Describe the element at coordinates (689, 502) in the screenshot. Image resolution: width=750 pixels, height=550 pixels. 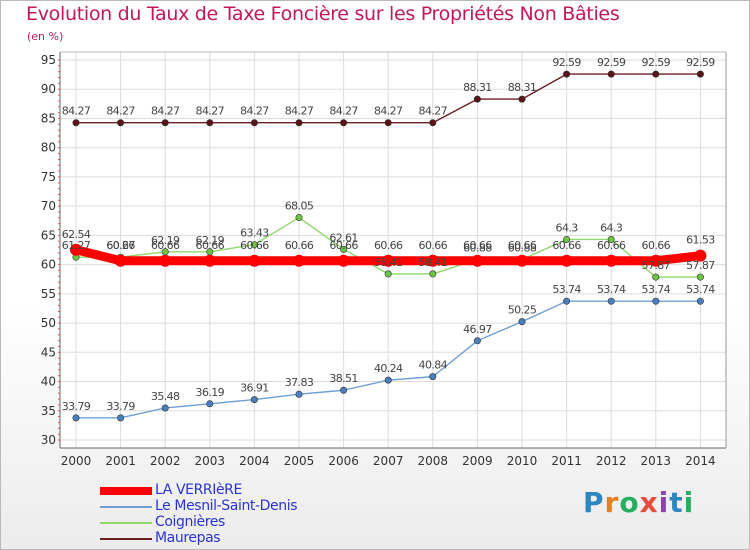
I see `logo-letter: i` at that location.